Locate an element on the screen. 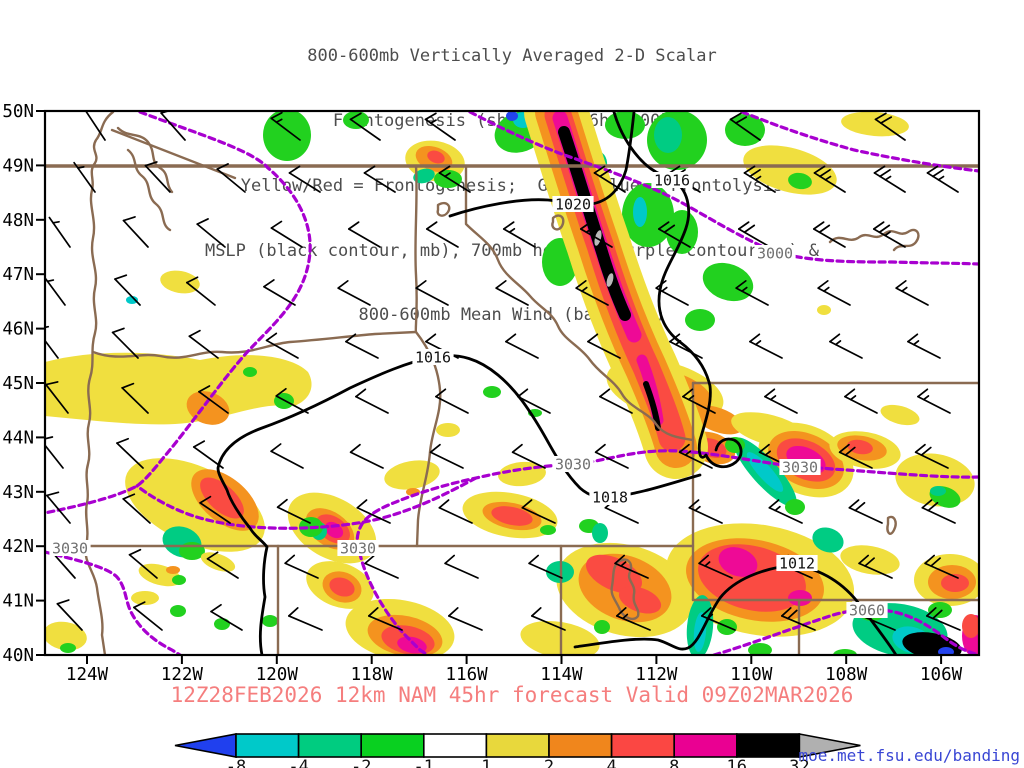 This screenshot has width=1024, height=768. colorbar-tick-label: -4 is located at coordinates (298, 762).